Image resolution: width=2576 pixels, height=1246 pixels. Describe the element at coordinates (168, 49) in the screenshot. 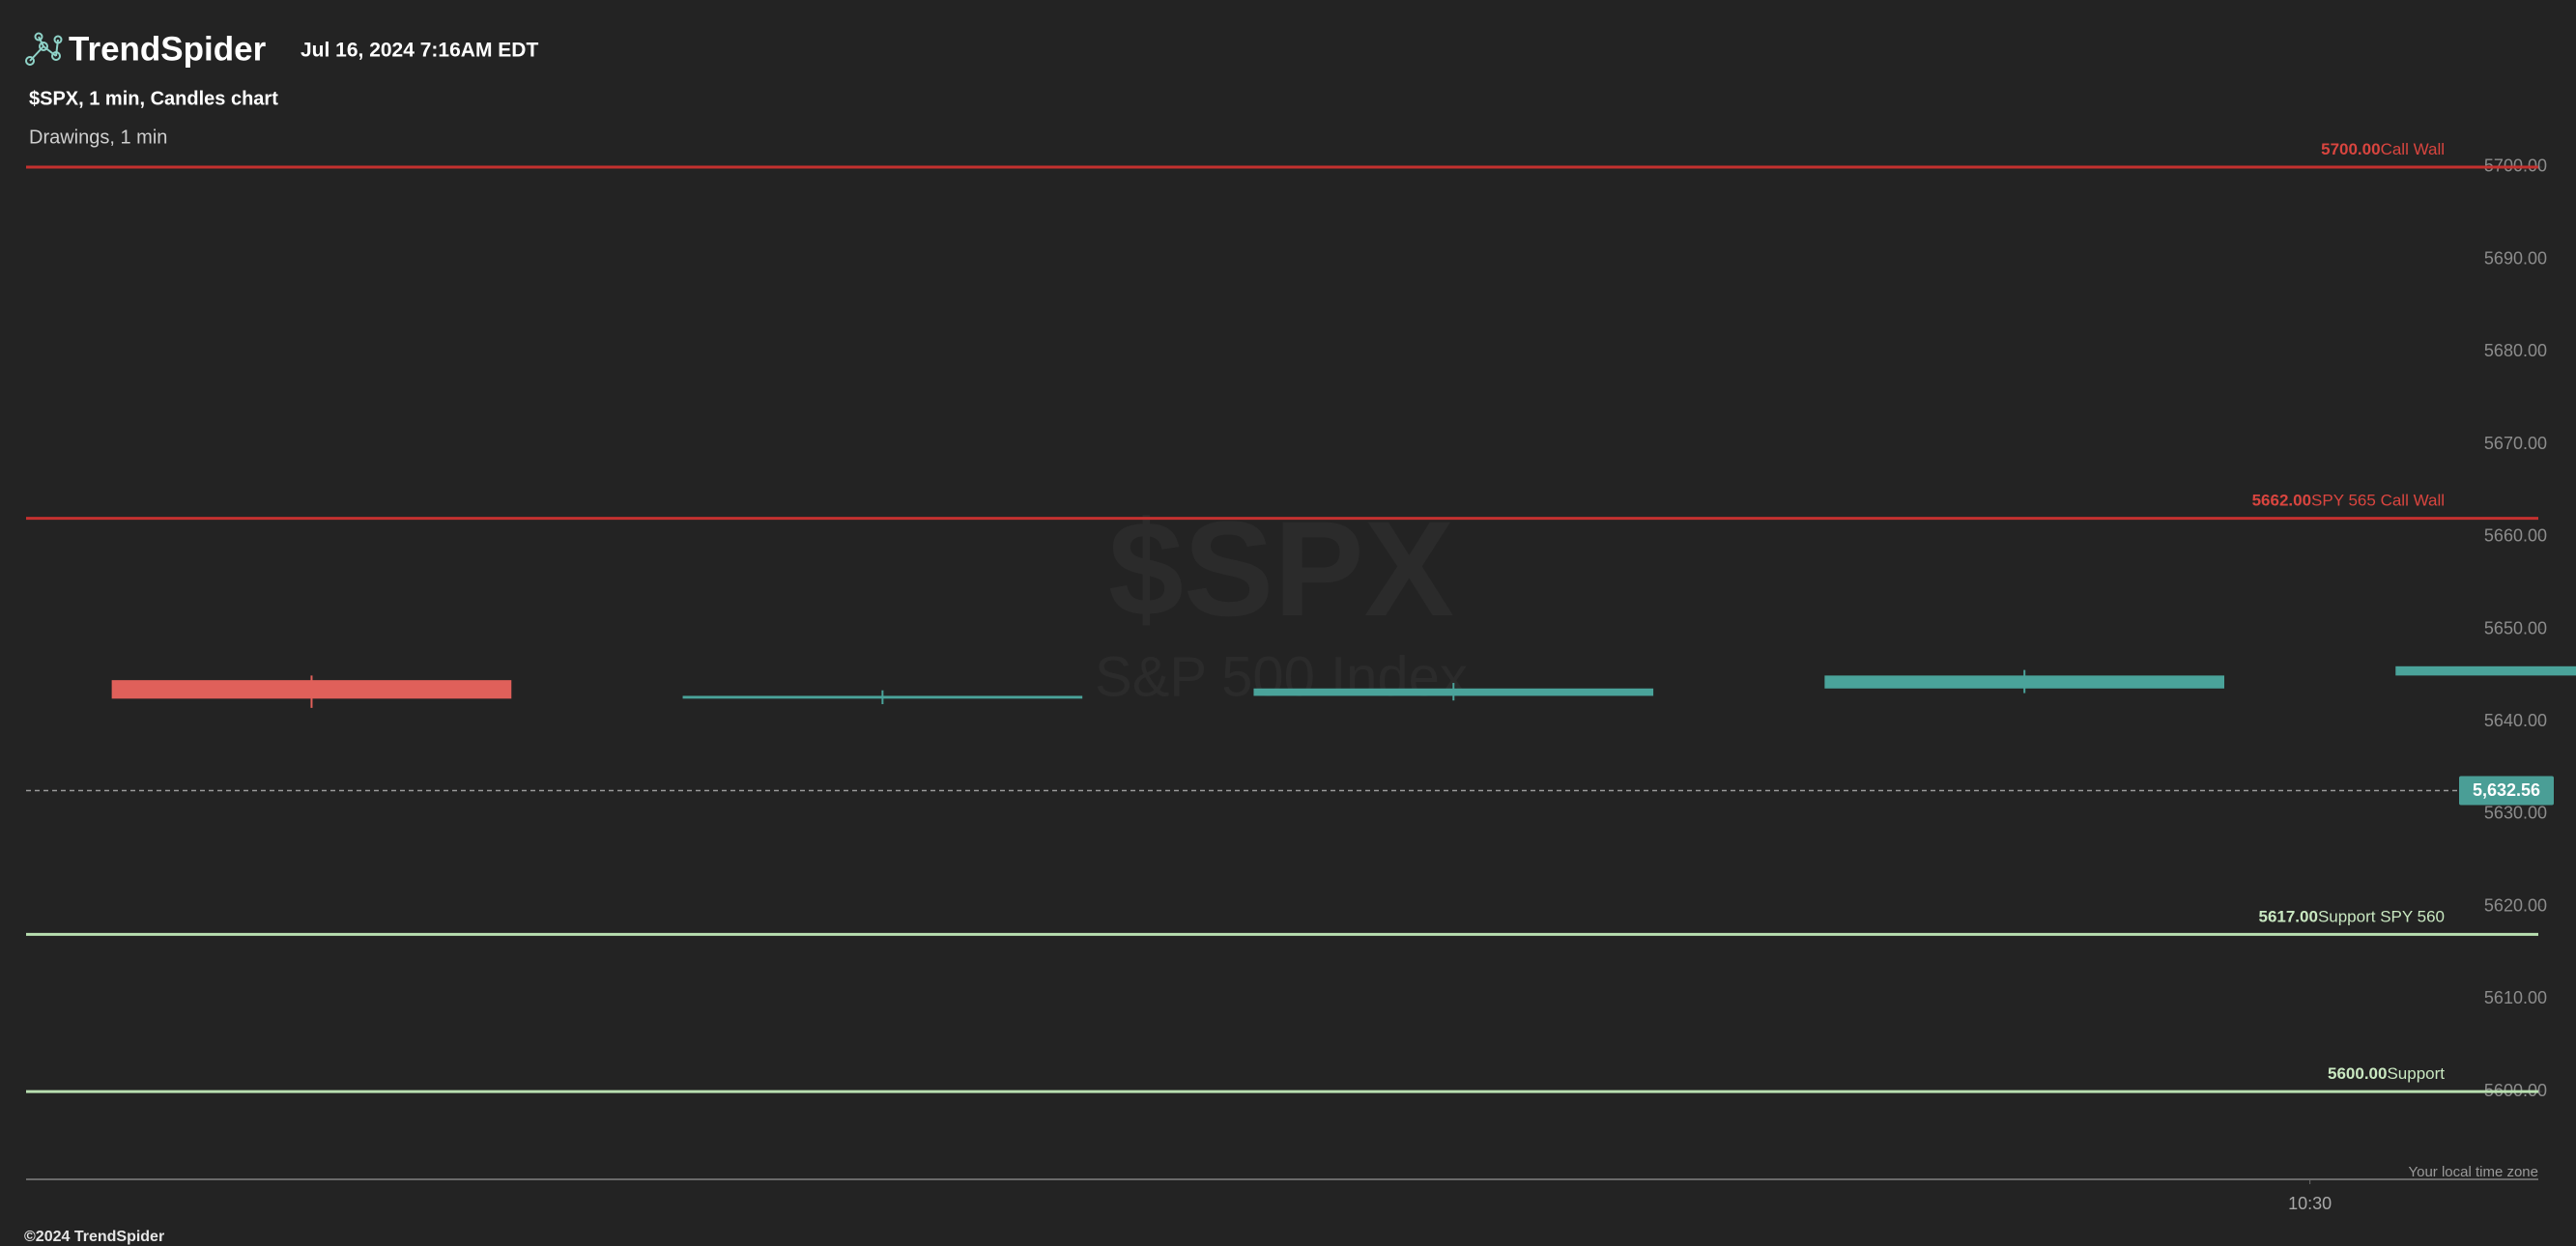

I see `brand: TrendSpider` at that location.